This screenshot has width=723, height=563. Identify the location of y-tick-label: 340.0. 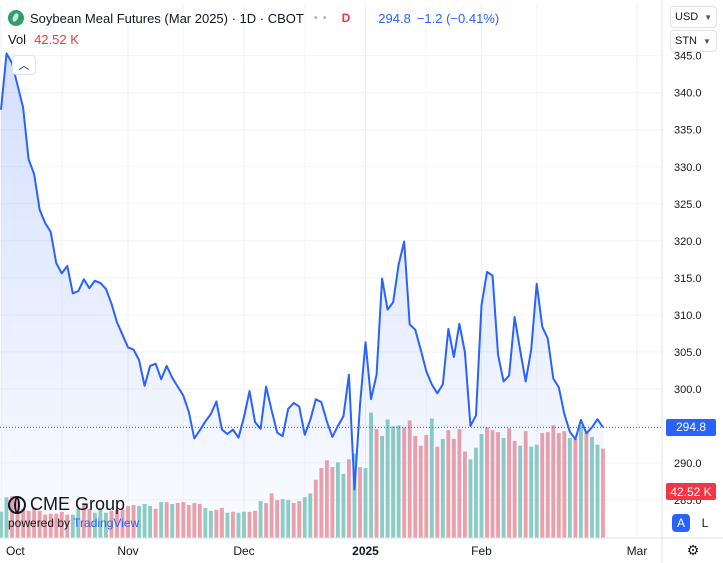
(688, 94).